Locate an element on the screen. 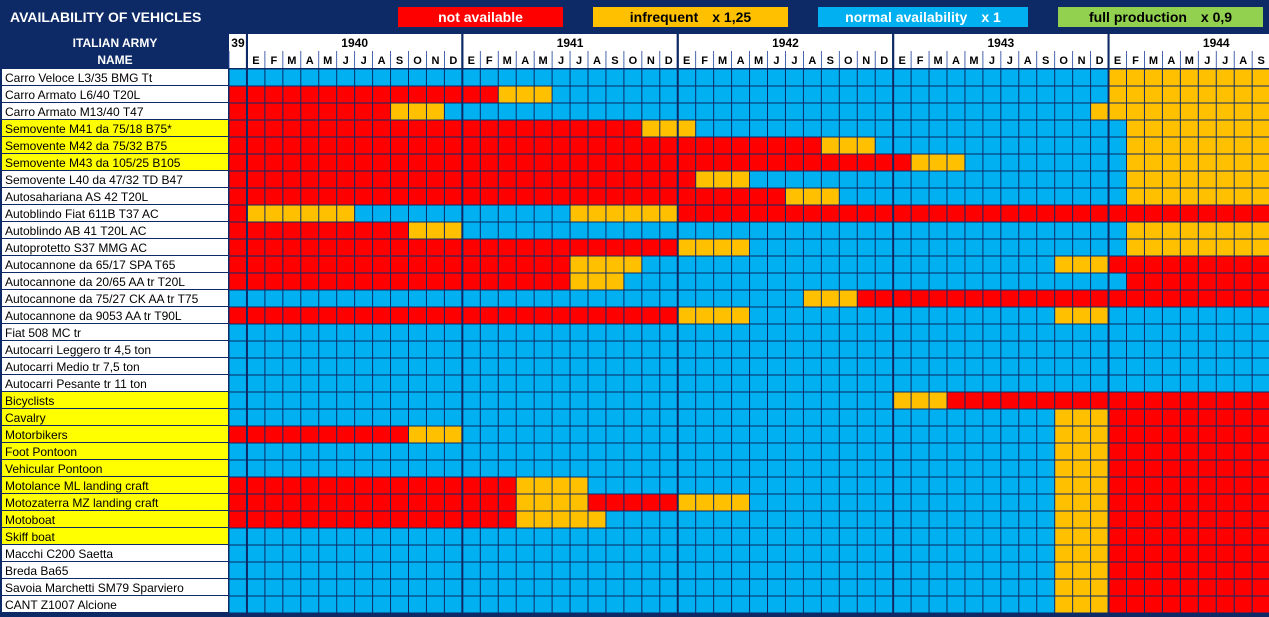 The width and height of the screenshot is (1269, 617). month-label: S is located at coordinates (399, 61).